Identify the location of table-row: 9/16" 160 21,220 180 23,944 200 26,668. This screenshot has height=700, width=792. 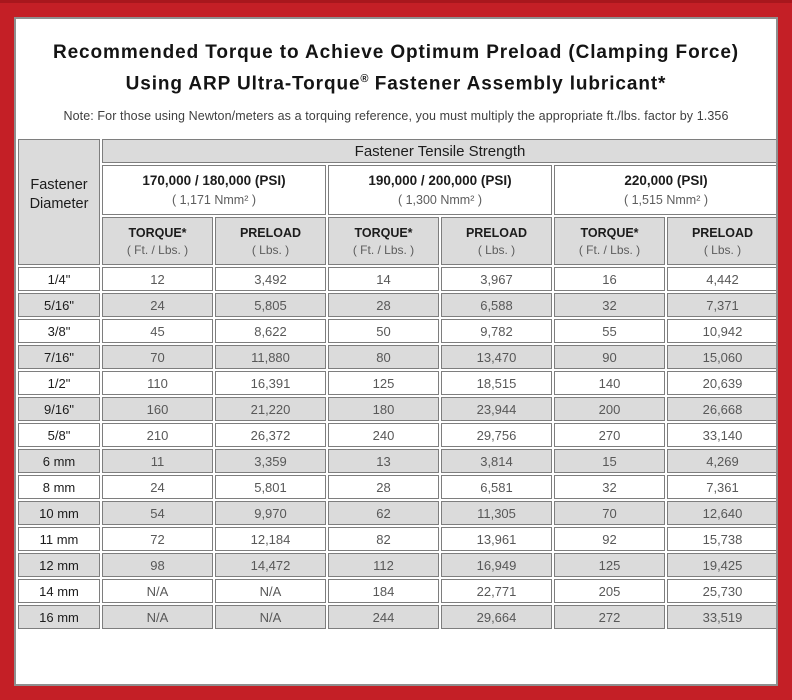
(397, 409).